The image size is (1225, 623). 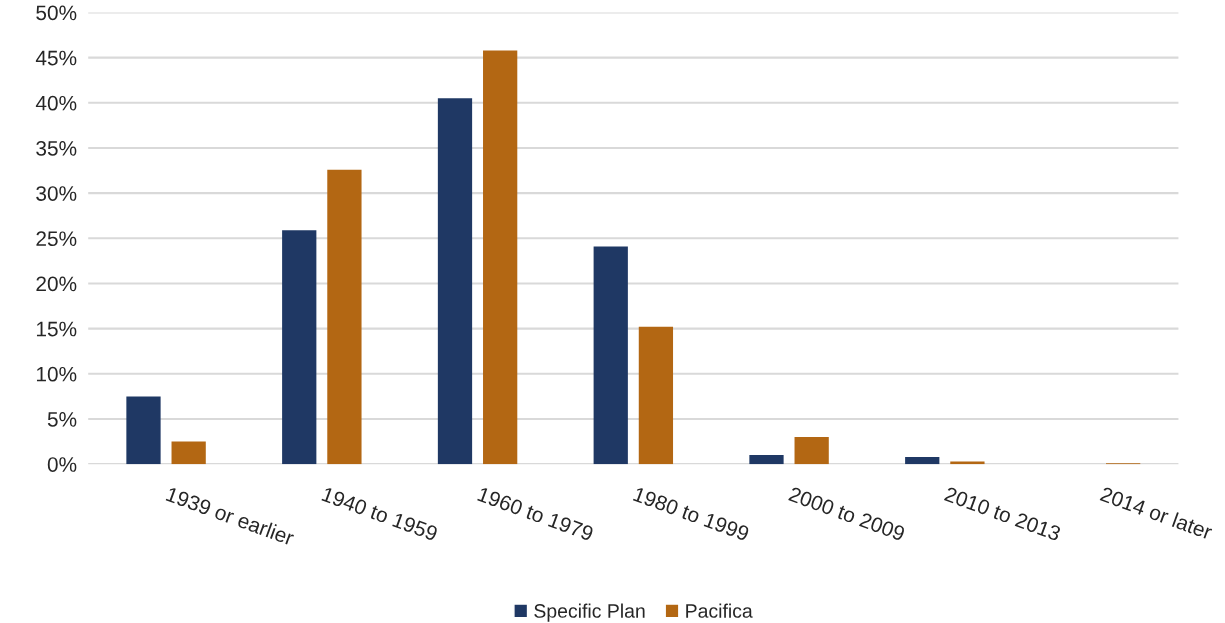 I want to click on y-tick-label: 45%, so click(x=56, y=58).